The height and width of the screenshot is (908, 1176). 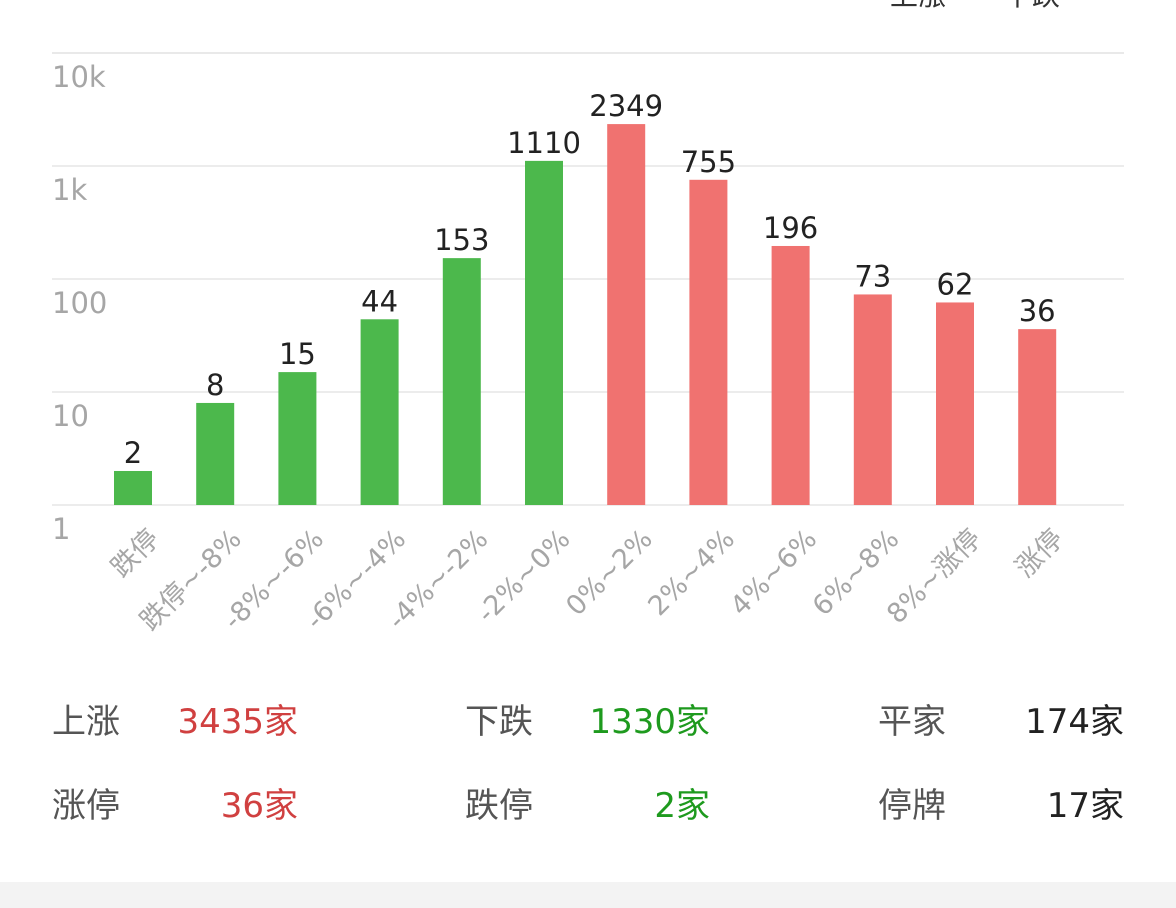 I want to click on x-tick-label: 跌停, so click(x=135, y=554).